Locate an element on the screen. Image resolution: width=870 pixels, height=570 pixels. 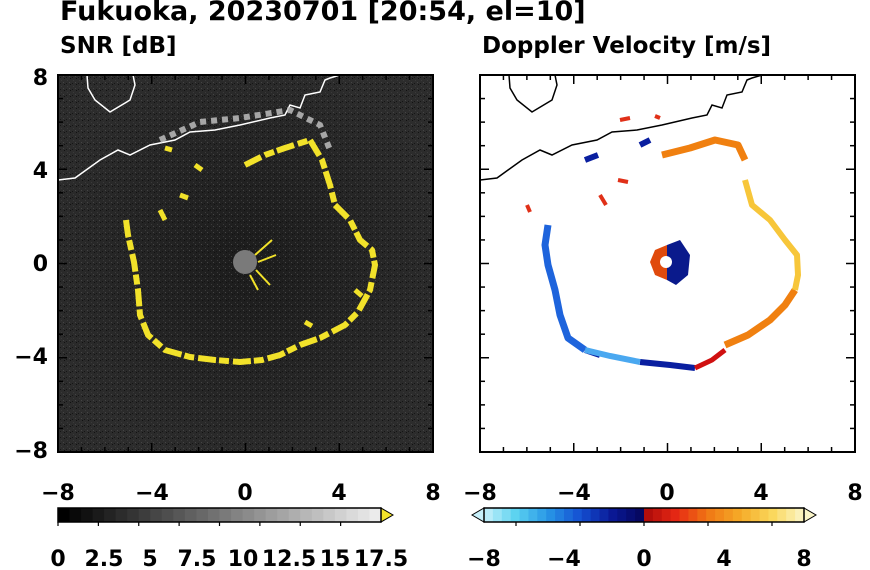
doppler-x-tick-label: 8 is located at coordinates (854, 493).